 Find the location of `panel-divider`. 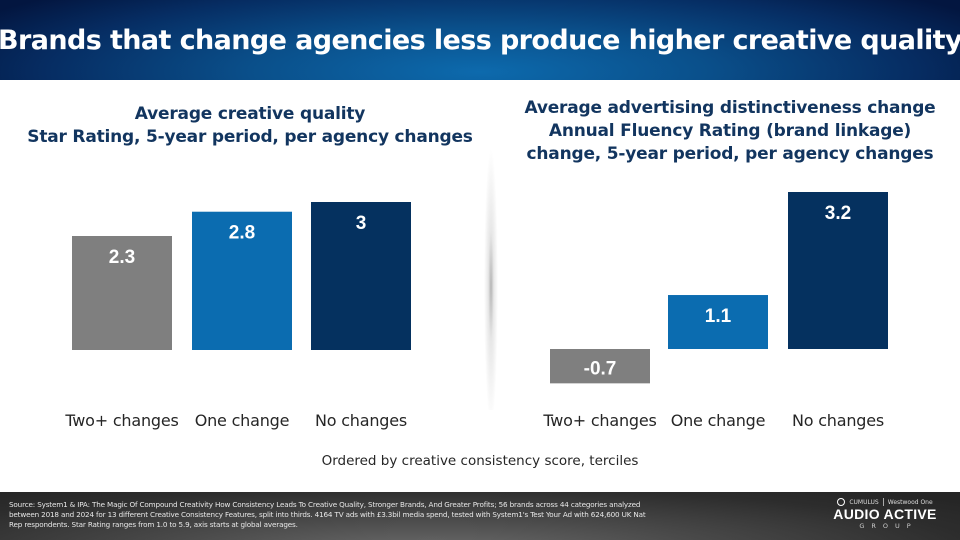

panel-divider is located at coordinates (491, 272).